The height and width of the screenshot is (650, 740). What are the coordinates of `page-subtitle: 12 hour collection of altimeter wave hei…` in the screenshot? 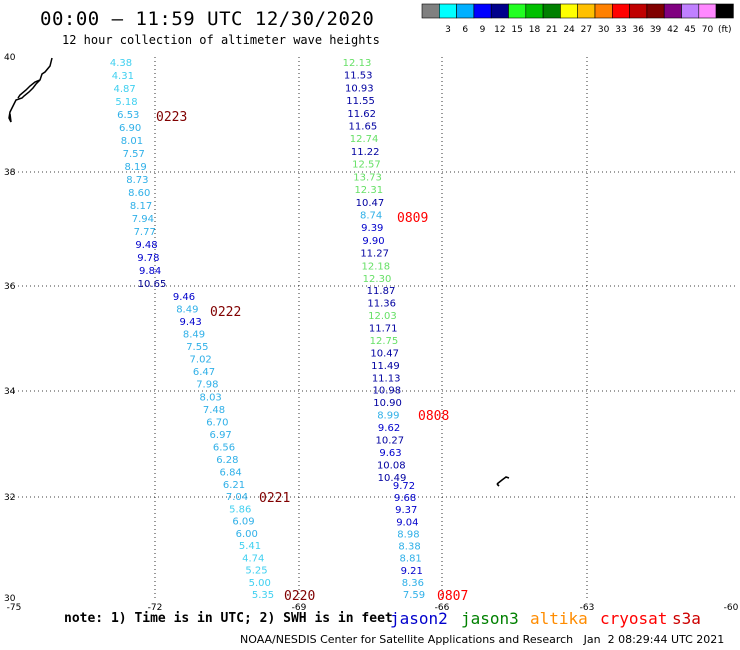 It's located at (221, 40).